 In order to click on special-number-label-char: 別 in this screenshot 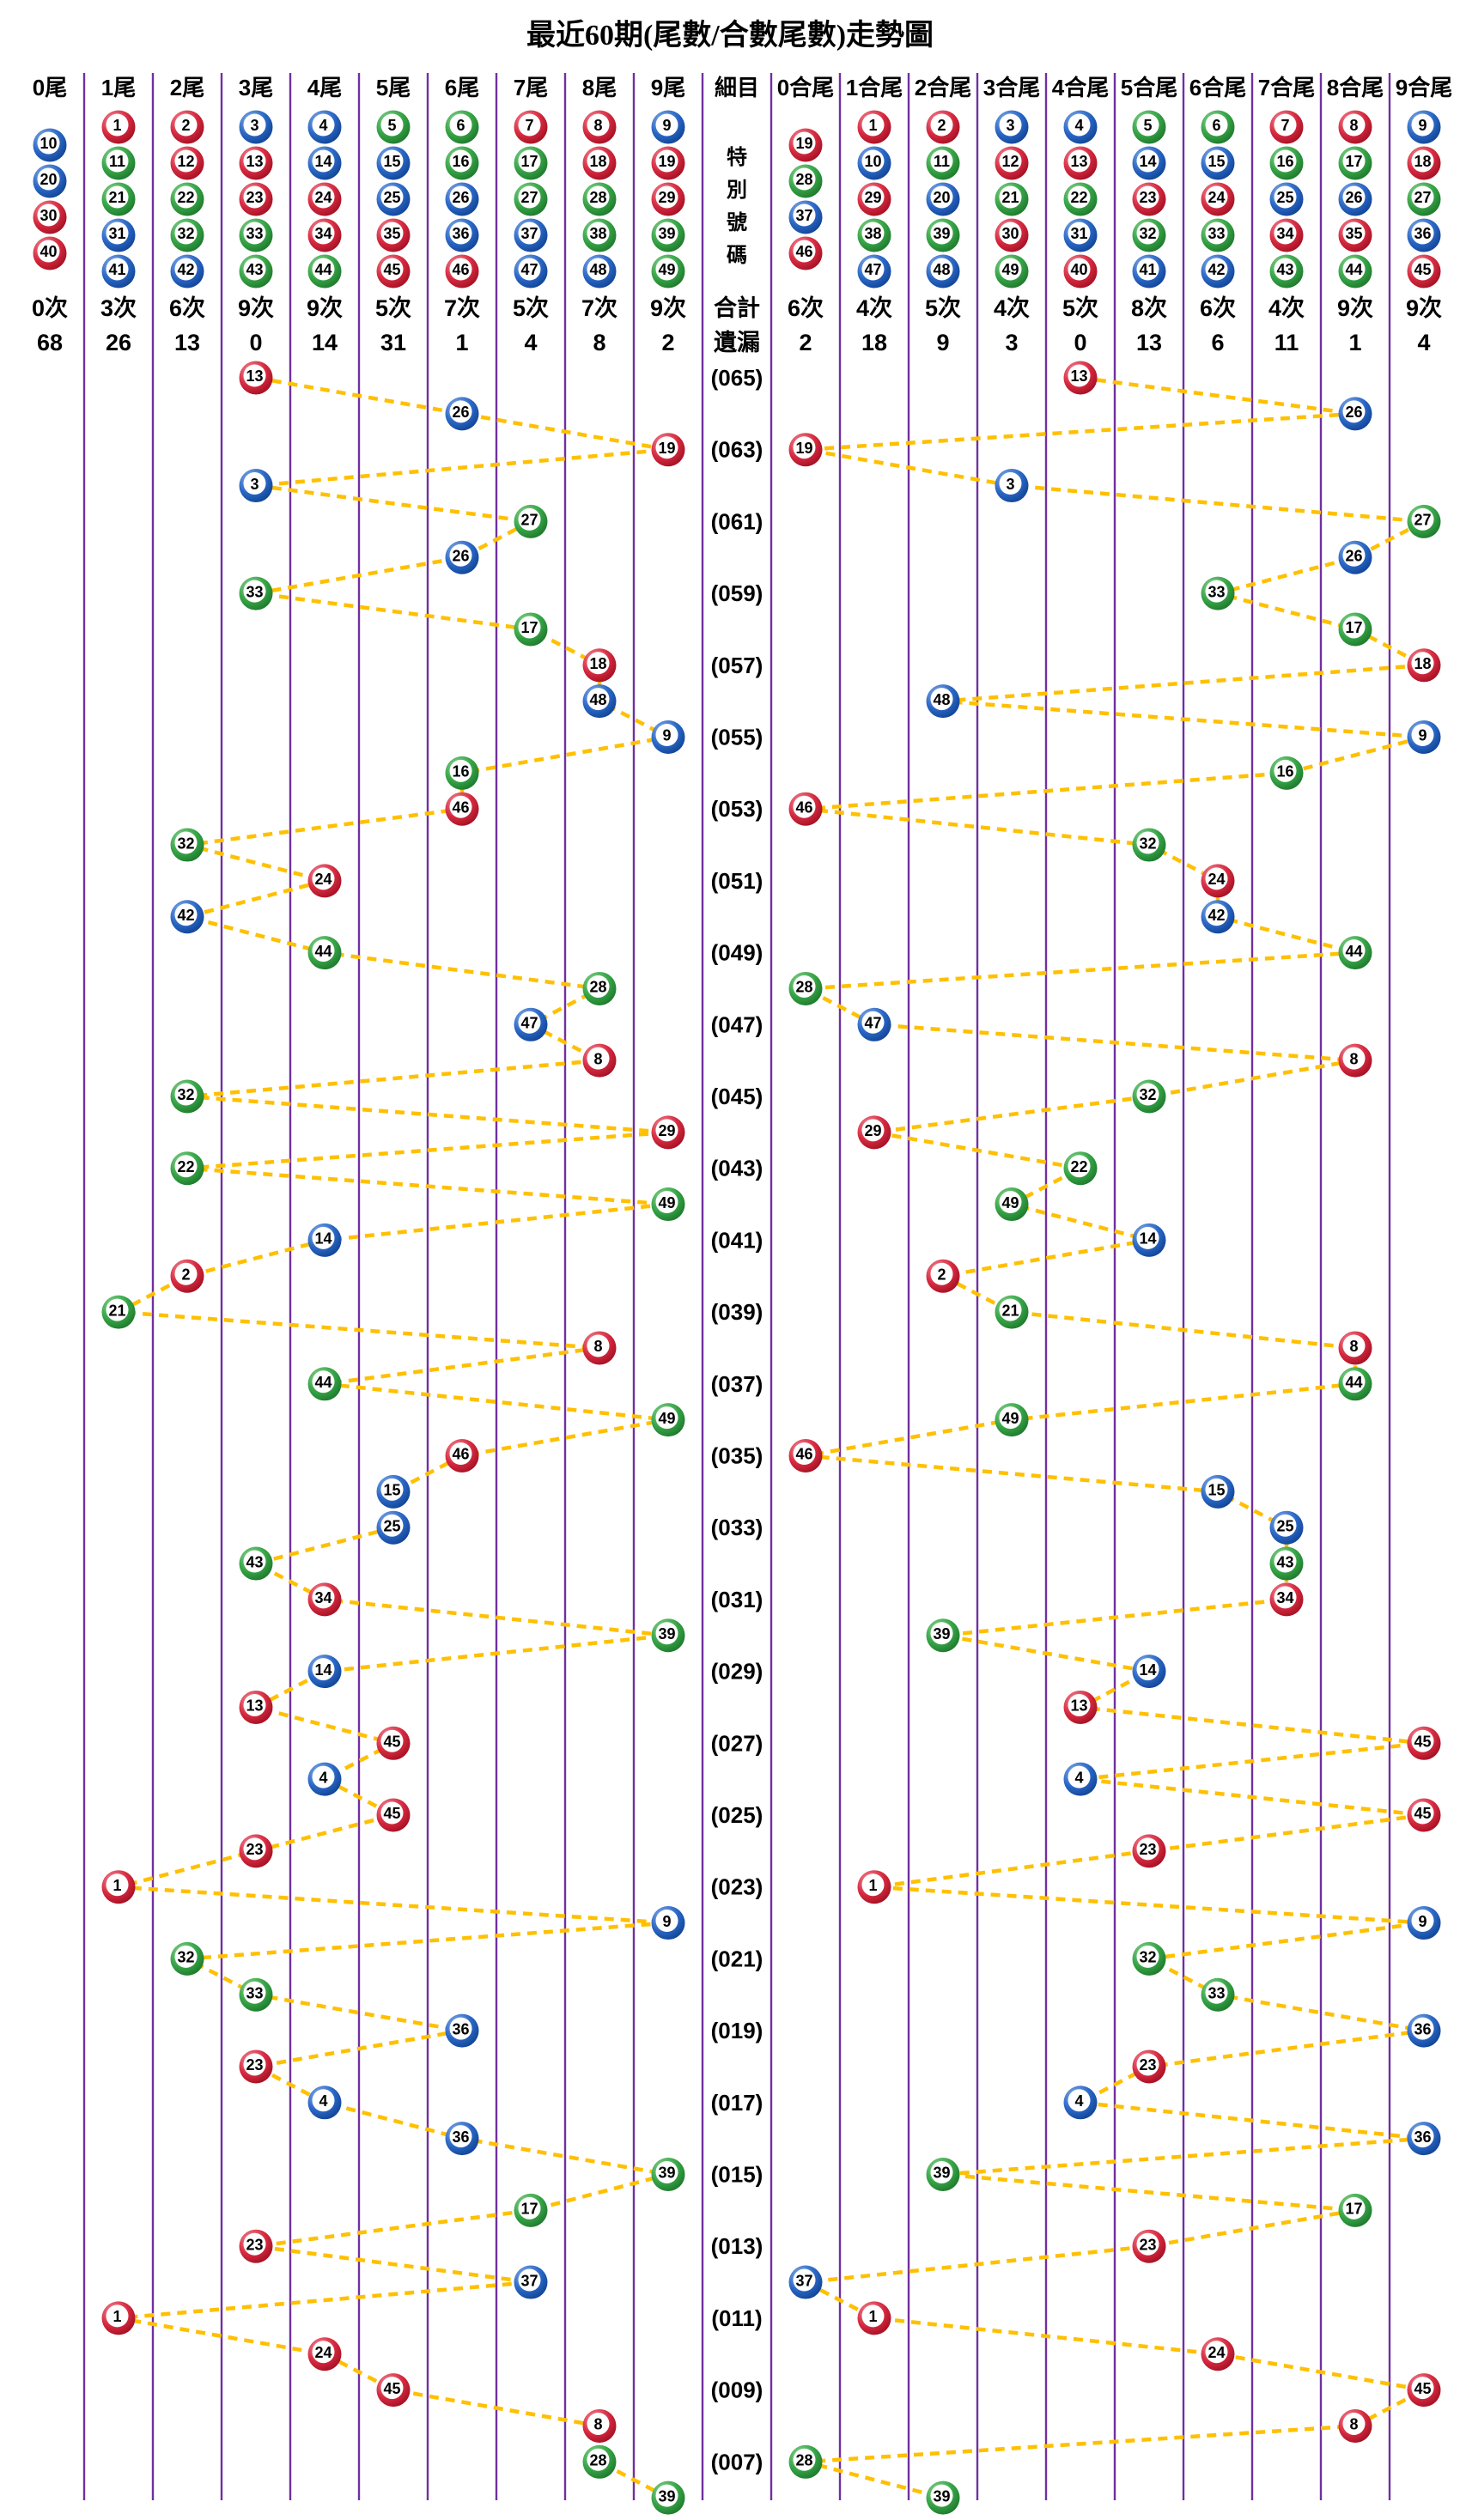, I will do `click(737, 190)`.